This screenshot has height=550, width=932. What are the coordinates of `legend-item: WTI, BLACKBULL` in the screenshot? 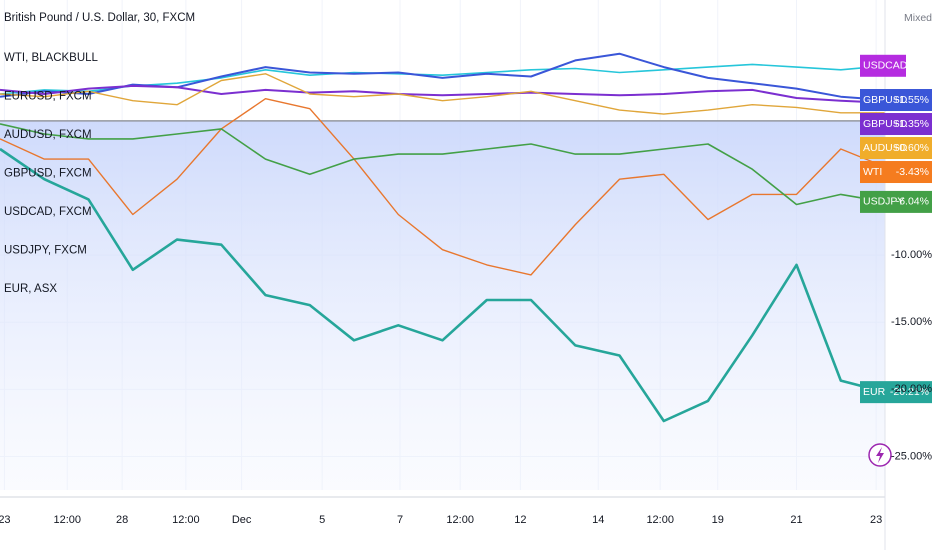 It's located at (51, 58).